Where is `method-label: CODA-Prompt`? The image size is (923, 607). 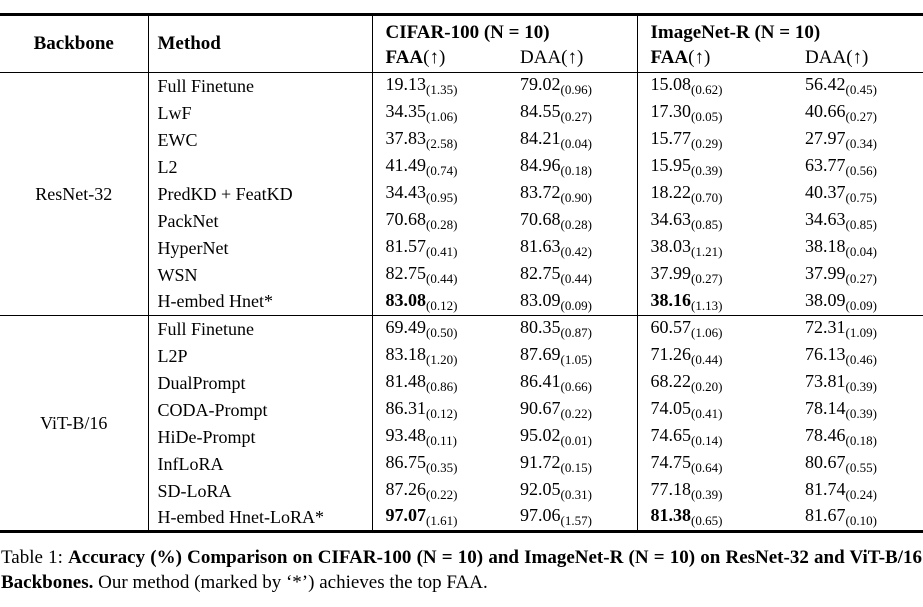
method-label: CODA-Prompt is located at coordinates (259, 410).